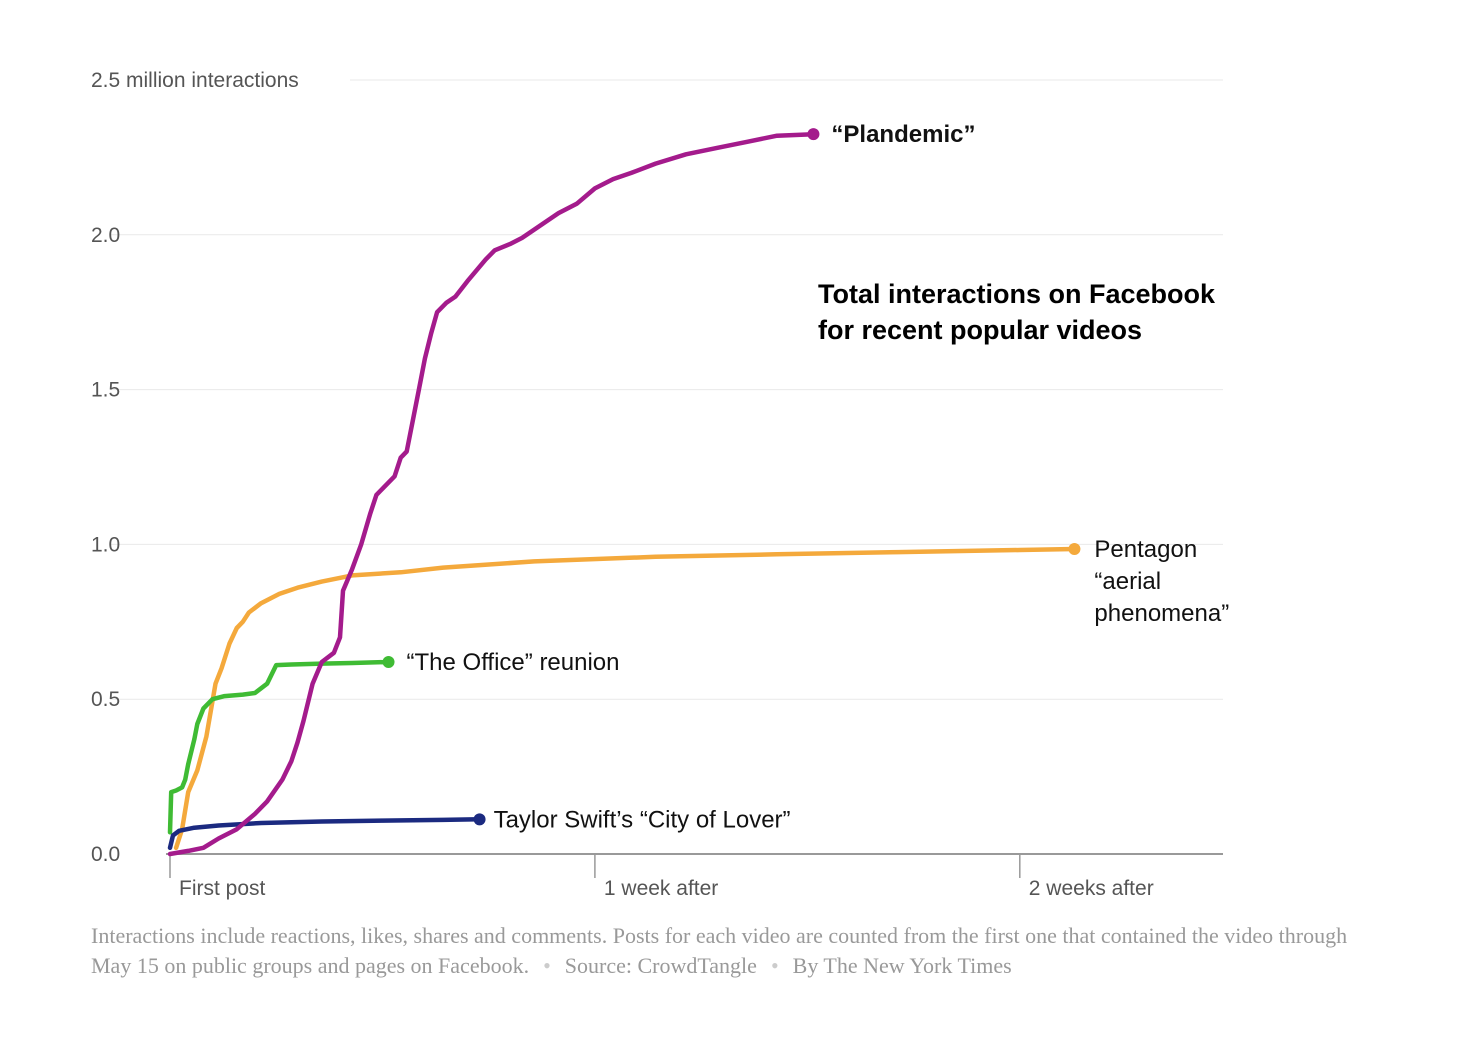 The height and width of the screenshot is (1052, 1458). Describe the element at coordinates (195, 80) in the screenshot. I see `y-tick-label: 2.5 million interactions` at that location.